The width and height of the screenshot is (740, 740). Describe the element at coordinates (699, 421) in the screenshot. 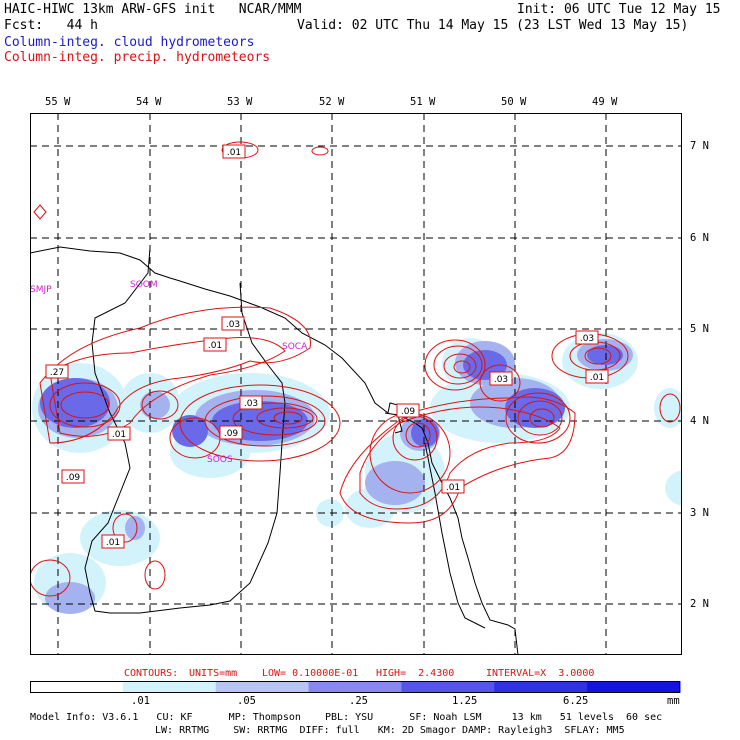

I see `lat-label: 4 N` at that location.